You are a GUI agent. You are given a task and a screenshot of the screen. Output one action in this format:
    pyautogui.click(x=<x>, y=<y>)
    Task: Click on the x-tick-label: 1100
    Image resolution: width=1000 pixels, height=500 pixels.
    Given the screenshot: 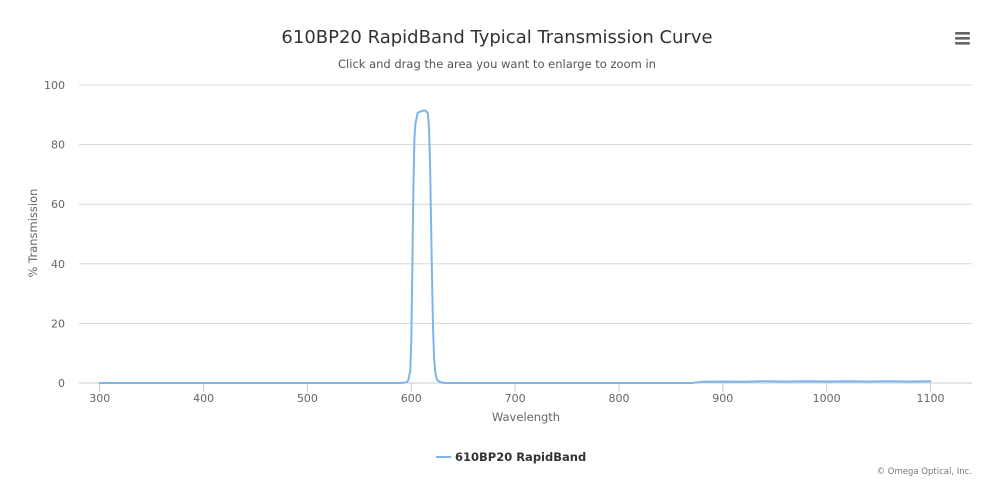 What is the action you would take?
    pyautogui.click(x=930, y=398)
    